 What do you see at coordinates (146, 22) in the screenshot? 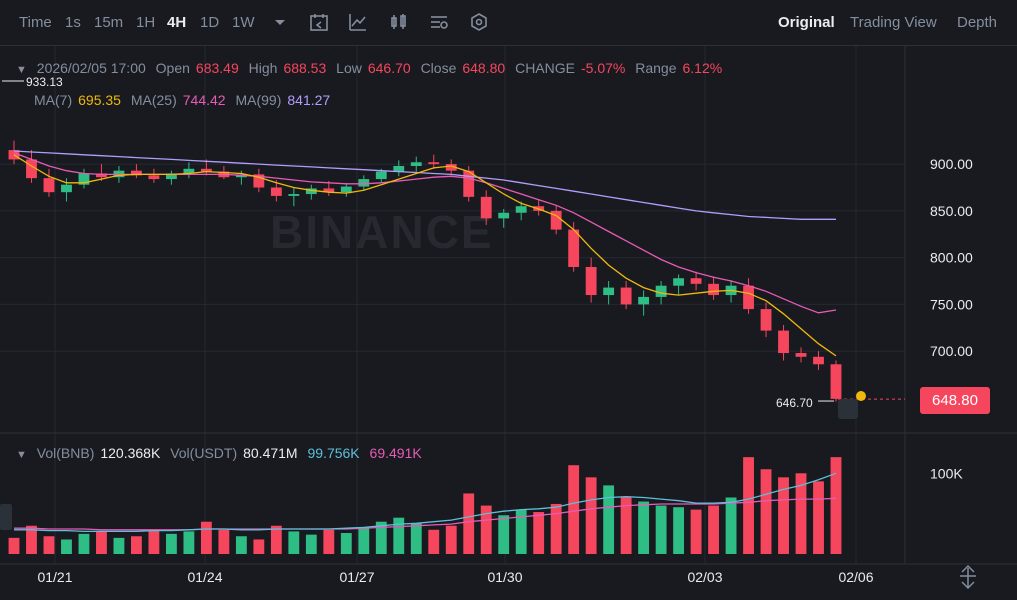
I see `interval-1h: 1H` at bounding box center [146, 22].